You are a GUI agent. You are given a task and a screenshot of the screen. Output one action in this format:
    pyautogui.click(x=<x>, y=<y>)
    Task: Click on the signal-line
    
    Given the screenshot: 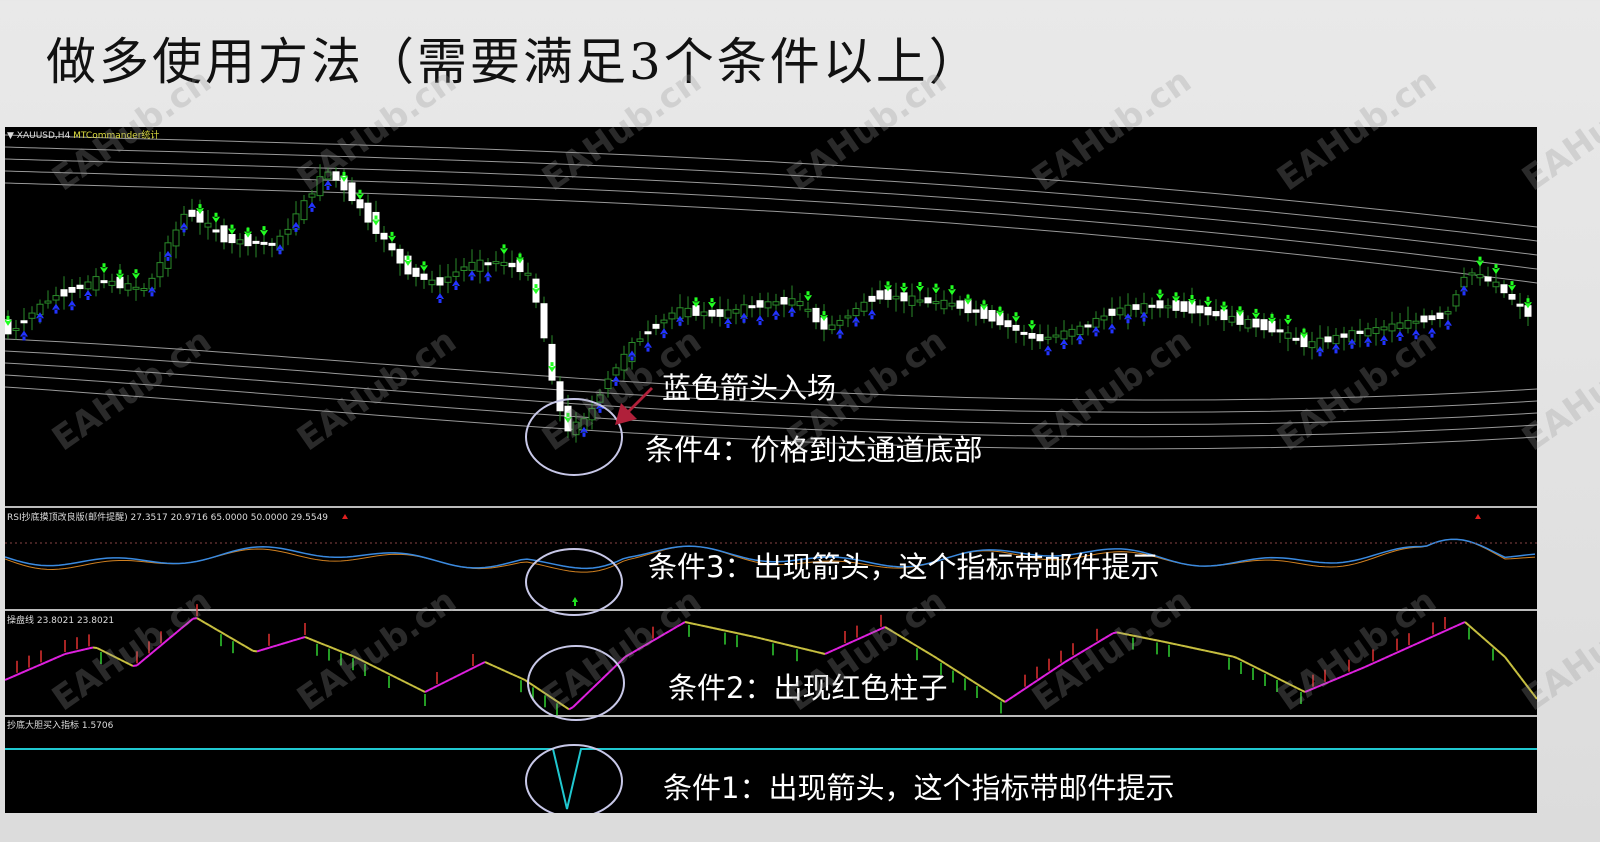 What is the action you would take?
    pyautogui.click(x=771, y=779)
    